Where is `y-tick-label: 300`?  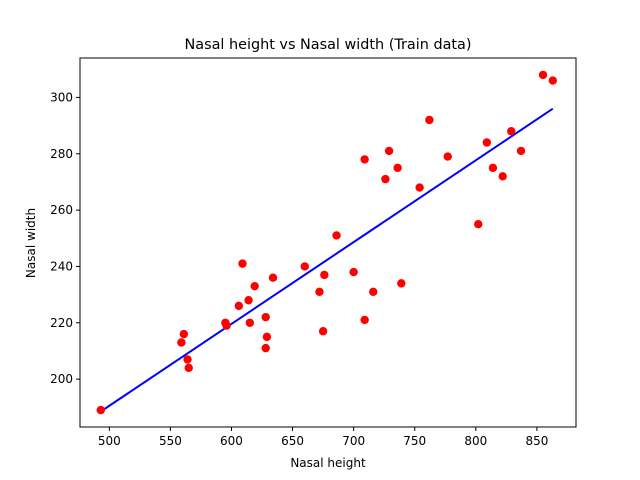 y-tick-label: 300 is located at coordinates (61, 97).